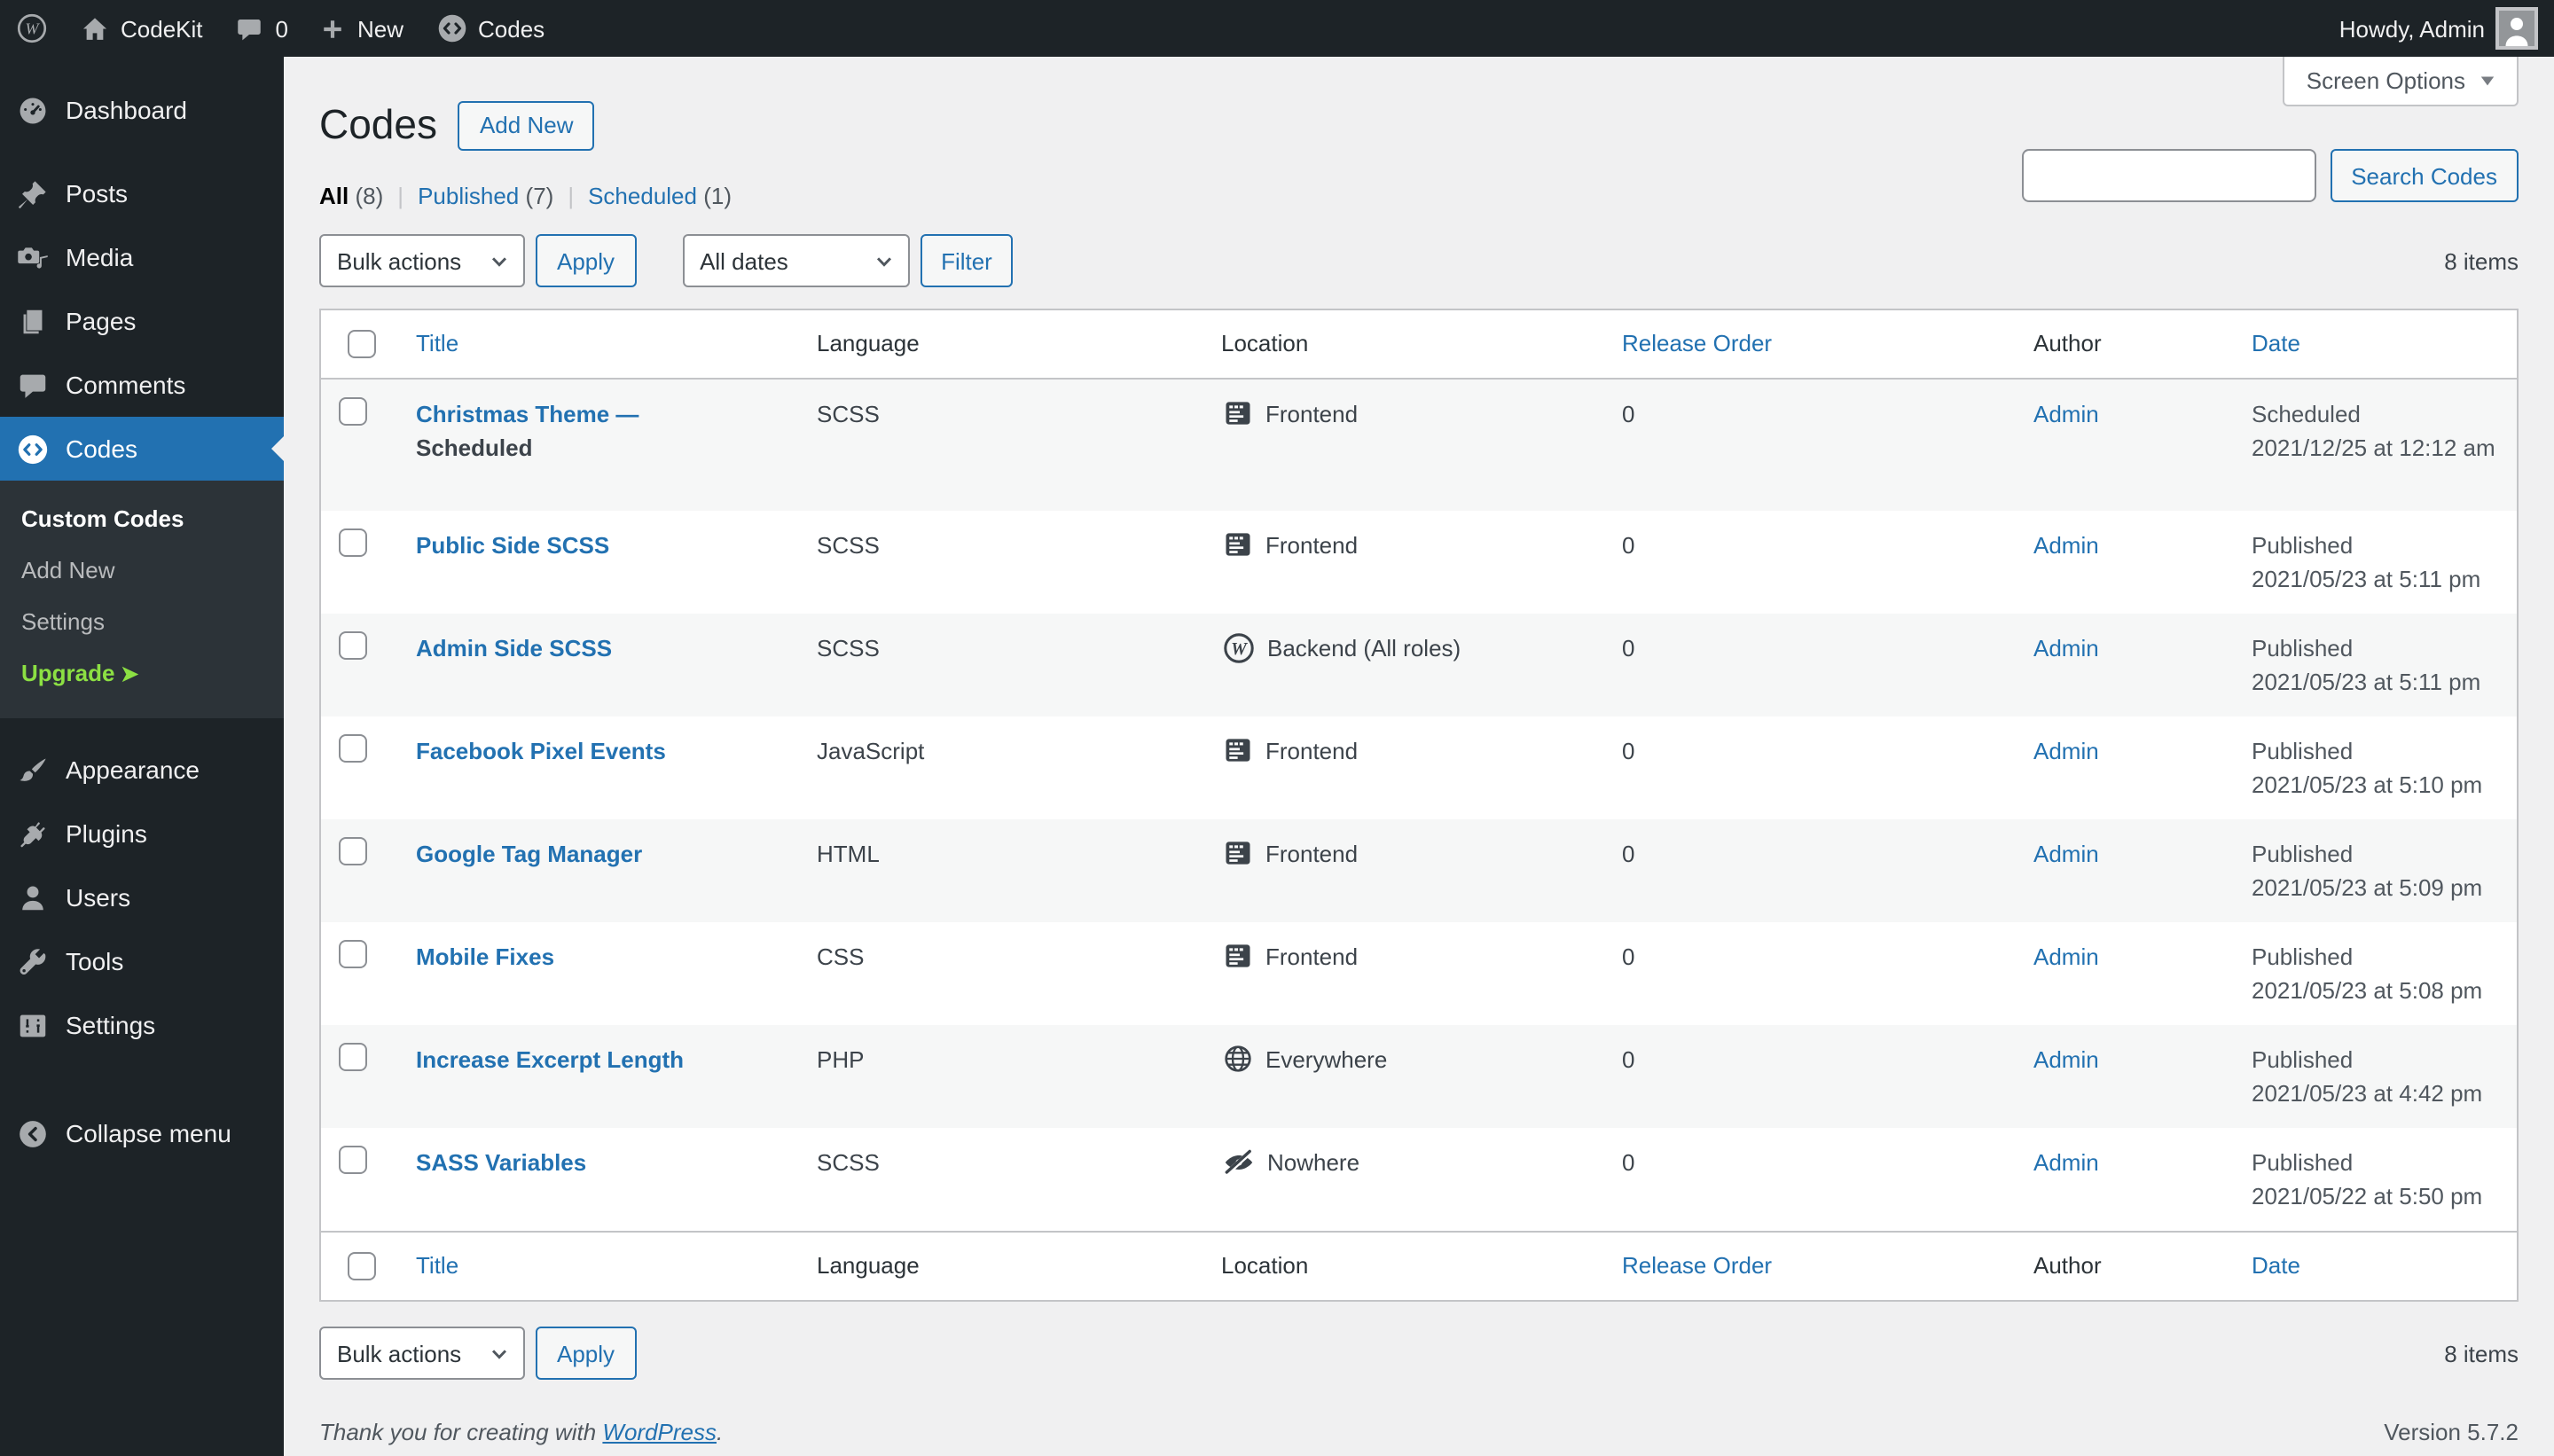 This screenshot has height=1456, width=2554. What do you see at coordinates (111, 1025) in the screenshot?
I see `sidebar-item-label: Settings` at bounding box center [111, 1025].